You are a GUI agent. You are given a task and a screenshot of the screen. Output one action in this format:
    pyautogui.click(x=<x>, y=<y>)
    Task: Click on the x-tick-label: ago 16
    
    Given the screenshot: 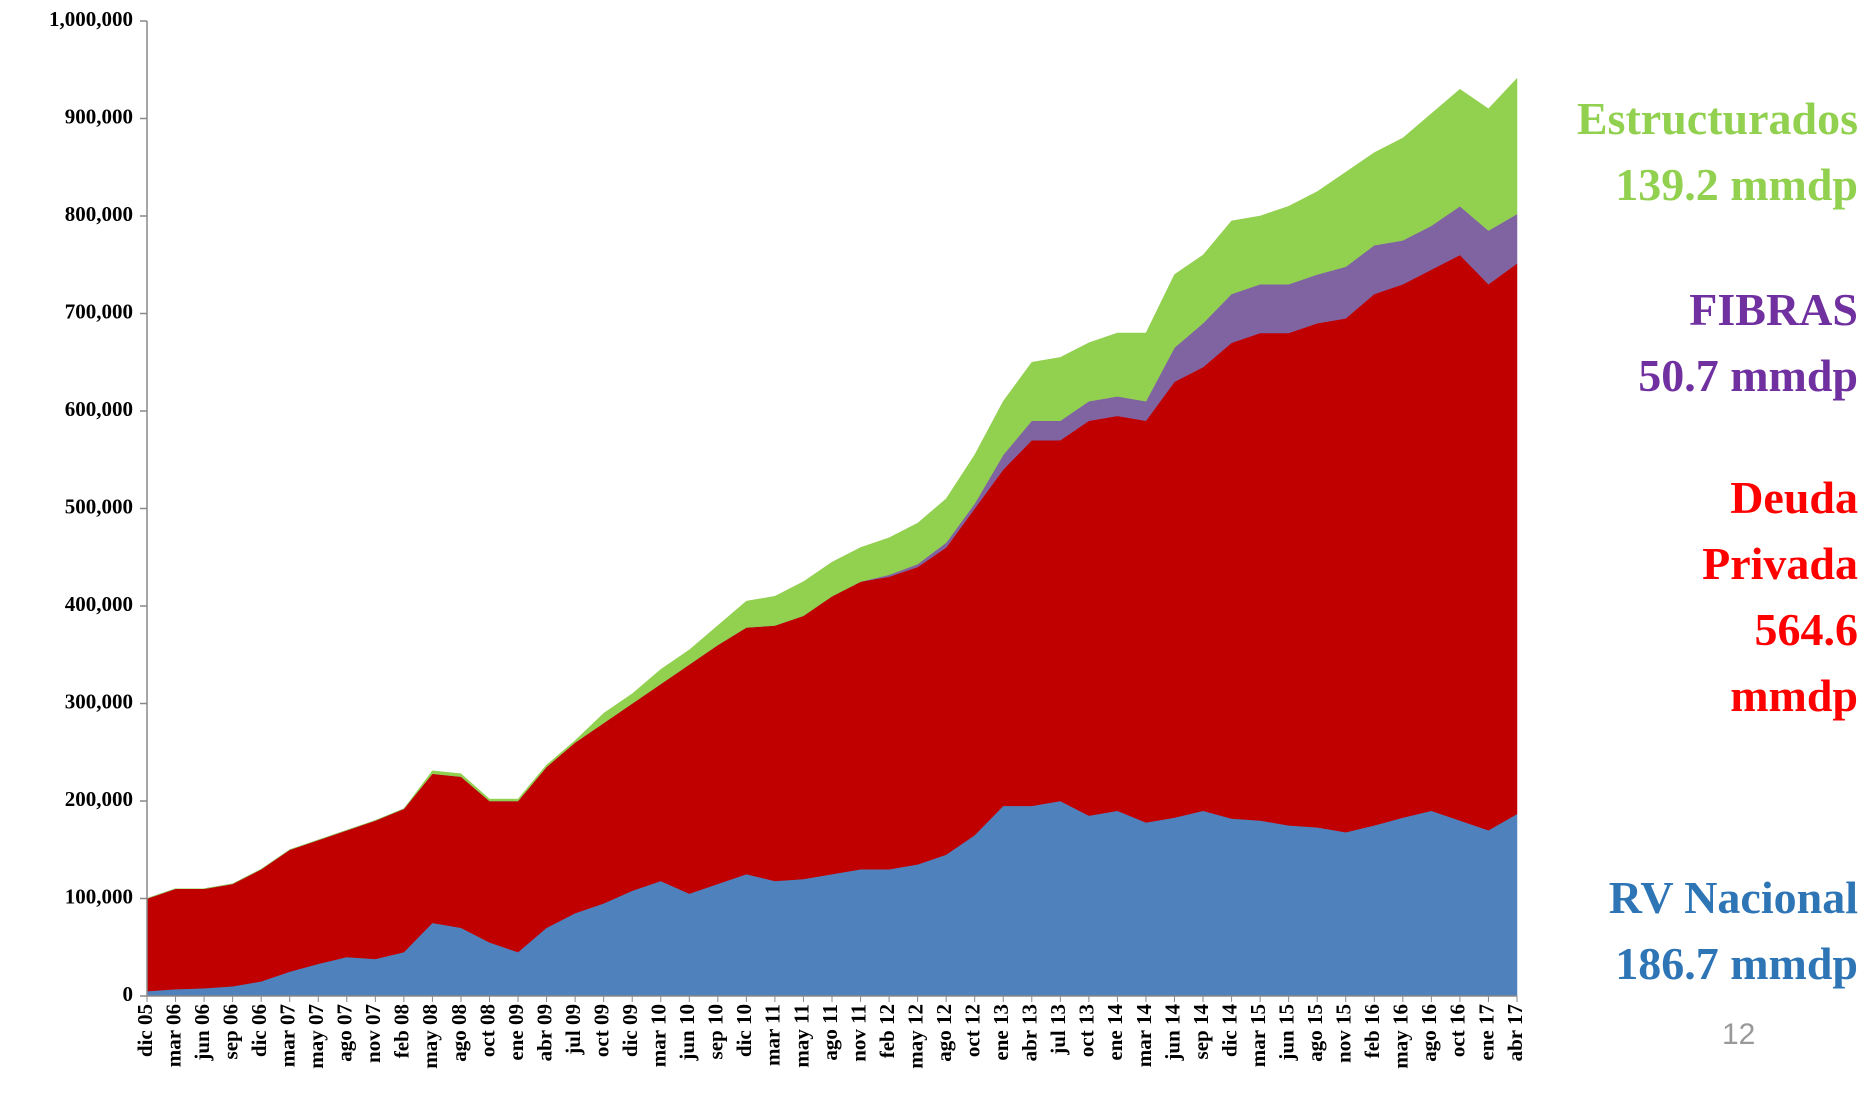 What is the action you would take?
    pyautogui.click(x=1429, y=1033)
    